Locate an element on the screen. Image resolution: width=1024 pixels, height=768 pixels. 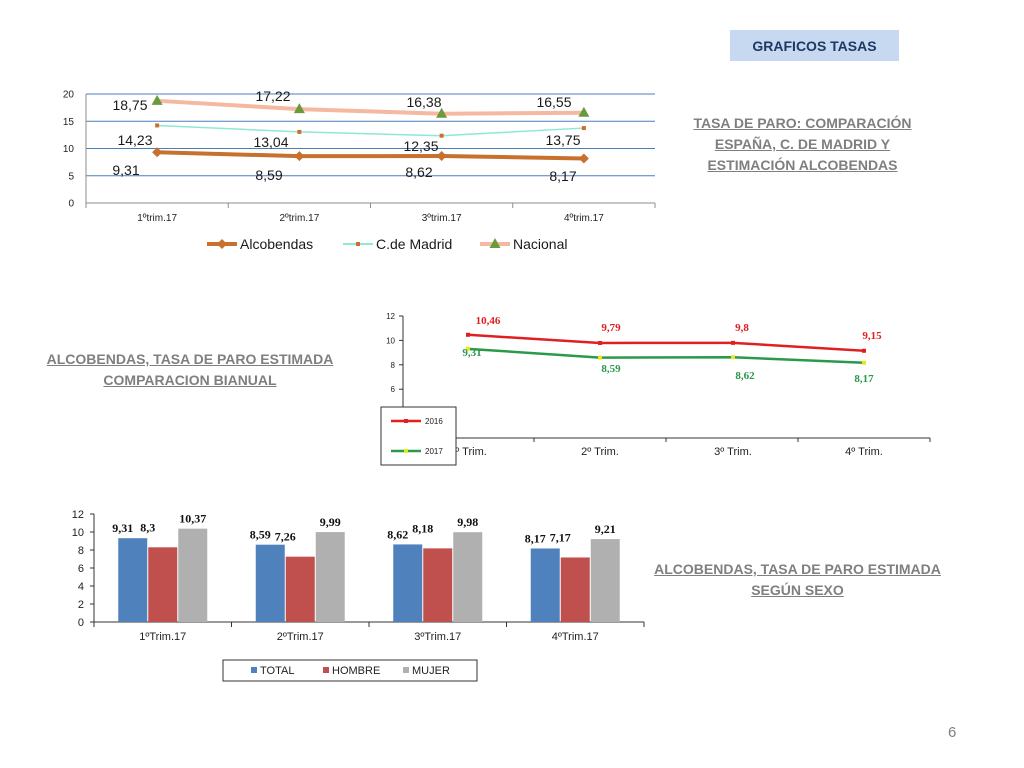
data-label: 10,46 is located at coordinates (488, 321).